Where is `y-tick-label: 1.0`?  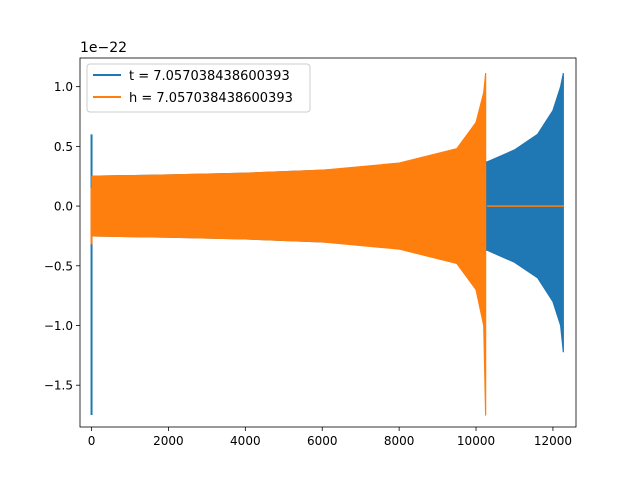 y-tick-label: 1.0 is located at coordinates (63, 87).